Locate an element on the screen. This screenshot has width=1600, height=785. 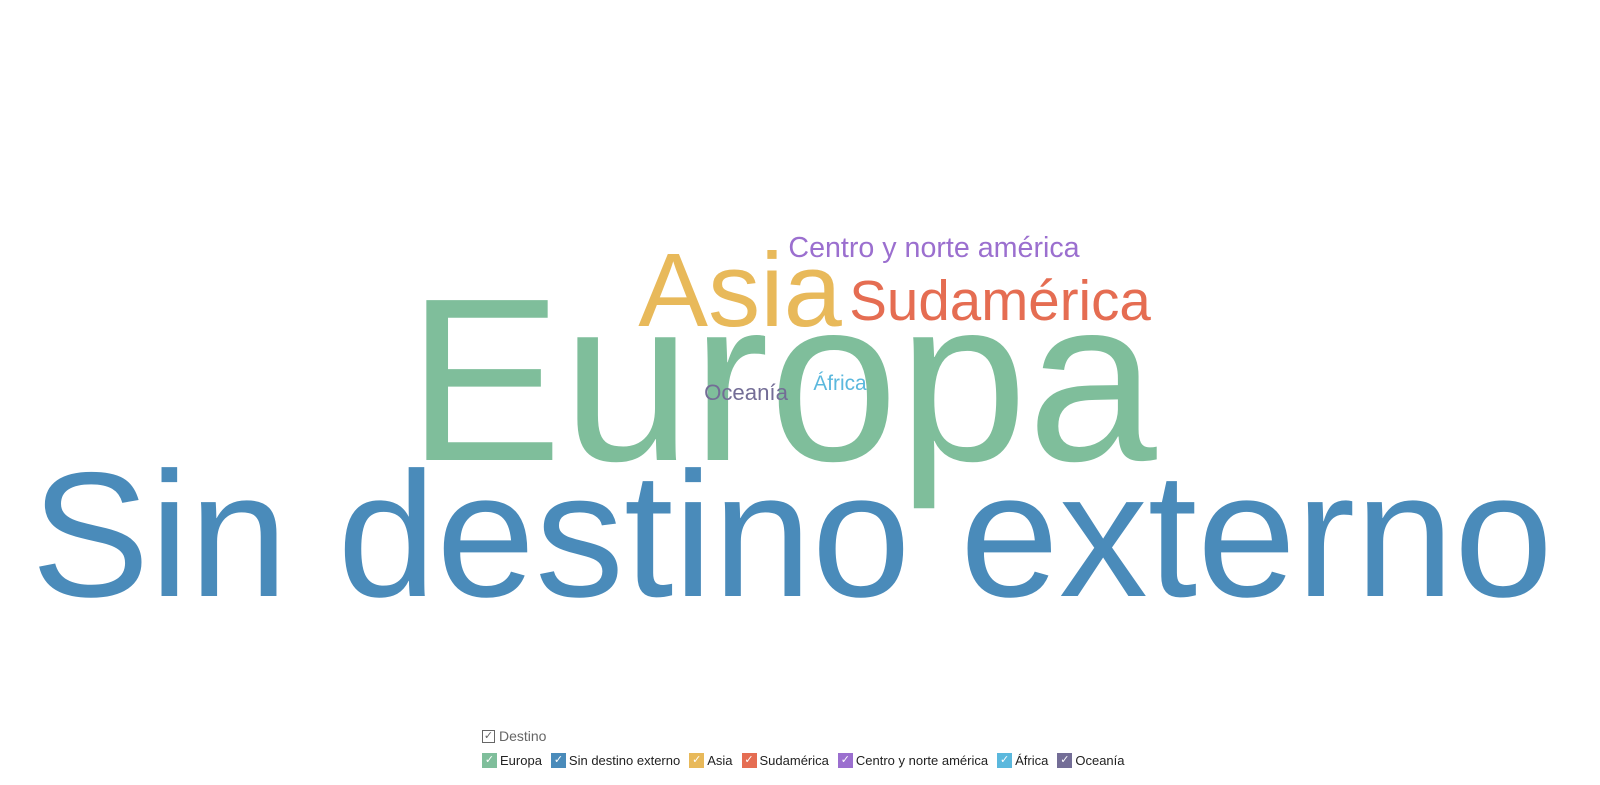
legend-item-4: ✓ Sudamérica is located at coordinates (785, 760).